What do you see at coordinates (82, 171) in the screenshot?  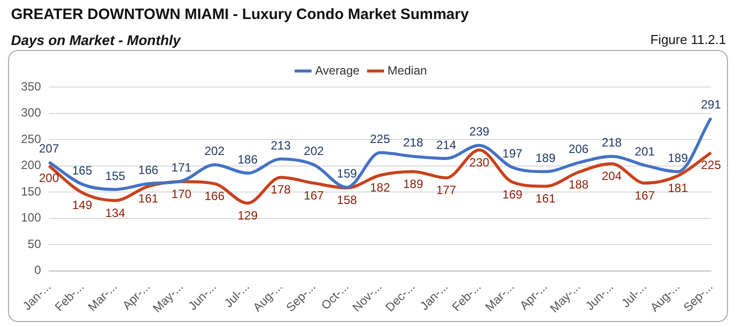 I see `data-label: 165` at bounding box center [82, 171].